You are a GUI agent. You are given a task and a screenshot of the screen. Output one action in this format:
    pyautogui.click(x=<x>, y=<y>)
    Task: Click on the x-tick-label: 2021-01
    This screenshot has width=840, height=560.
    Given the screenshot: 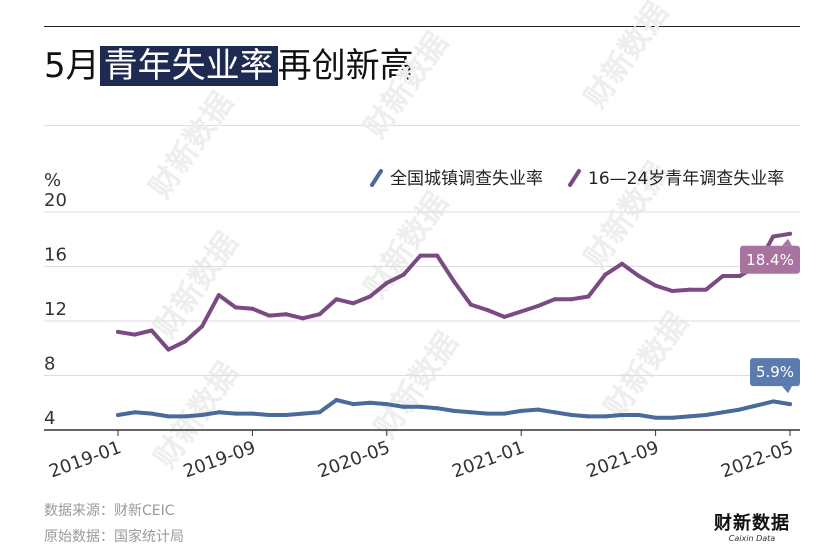 What is the action you would take?
    pyautogui.click(x=488, y=459)
    